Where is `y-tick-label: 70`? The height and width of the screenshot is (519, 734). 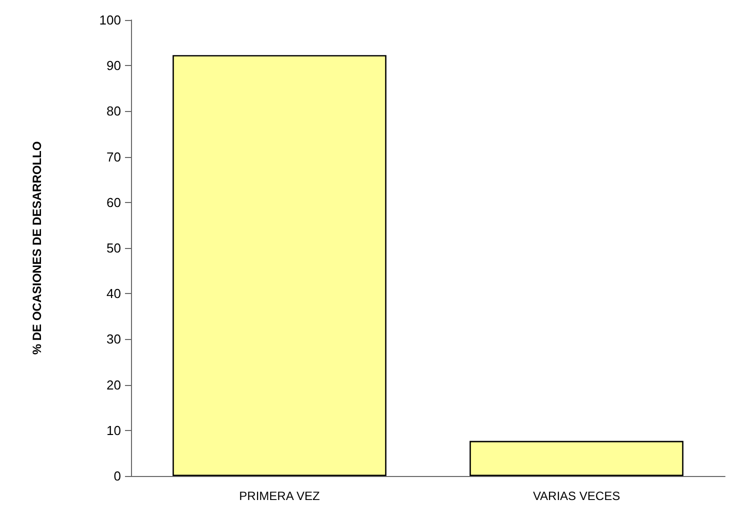
y-tick-label: 70 is located at coordinates (113, 156).